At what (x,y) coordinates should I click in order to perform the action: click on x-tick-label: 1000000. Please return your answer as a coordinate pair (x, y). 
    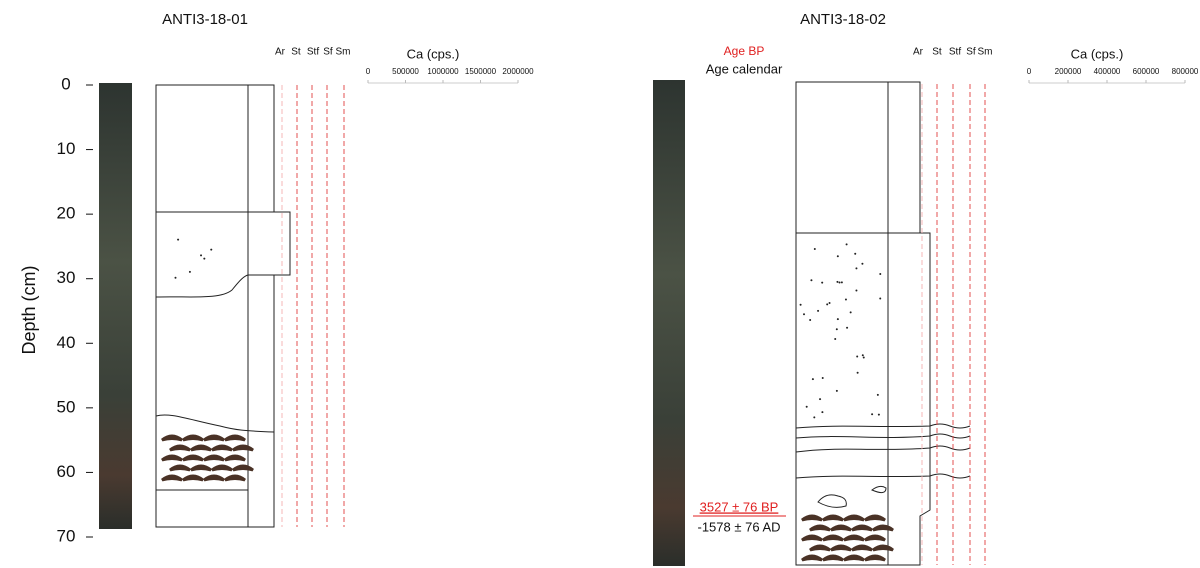
    Looking at the image, I should click on (443, 71).